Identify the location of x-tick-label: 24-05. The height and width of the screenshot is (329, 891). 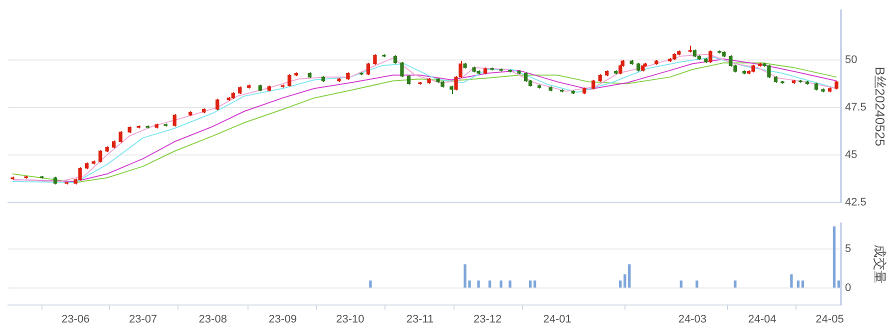
(830, 319).